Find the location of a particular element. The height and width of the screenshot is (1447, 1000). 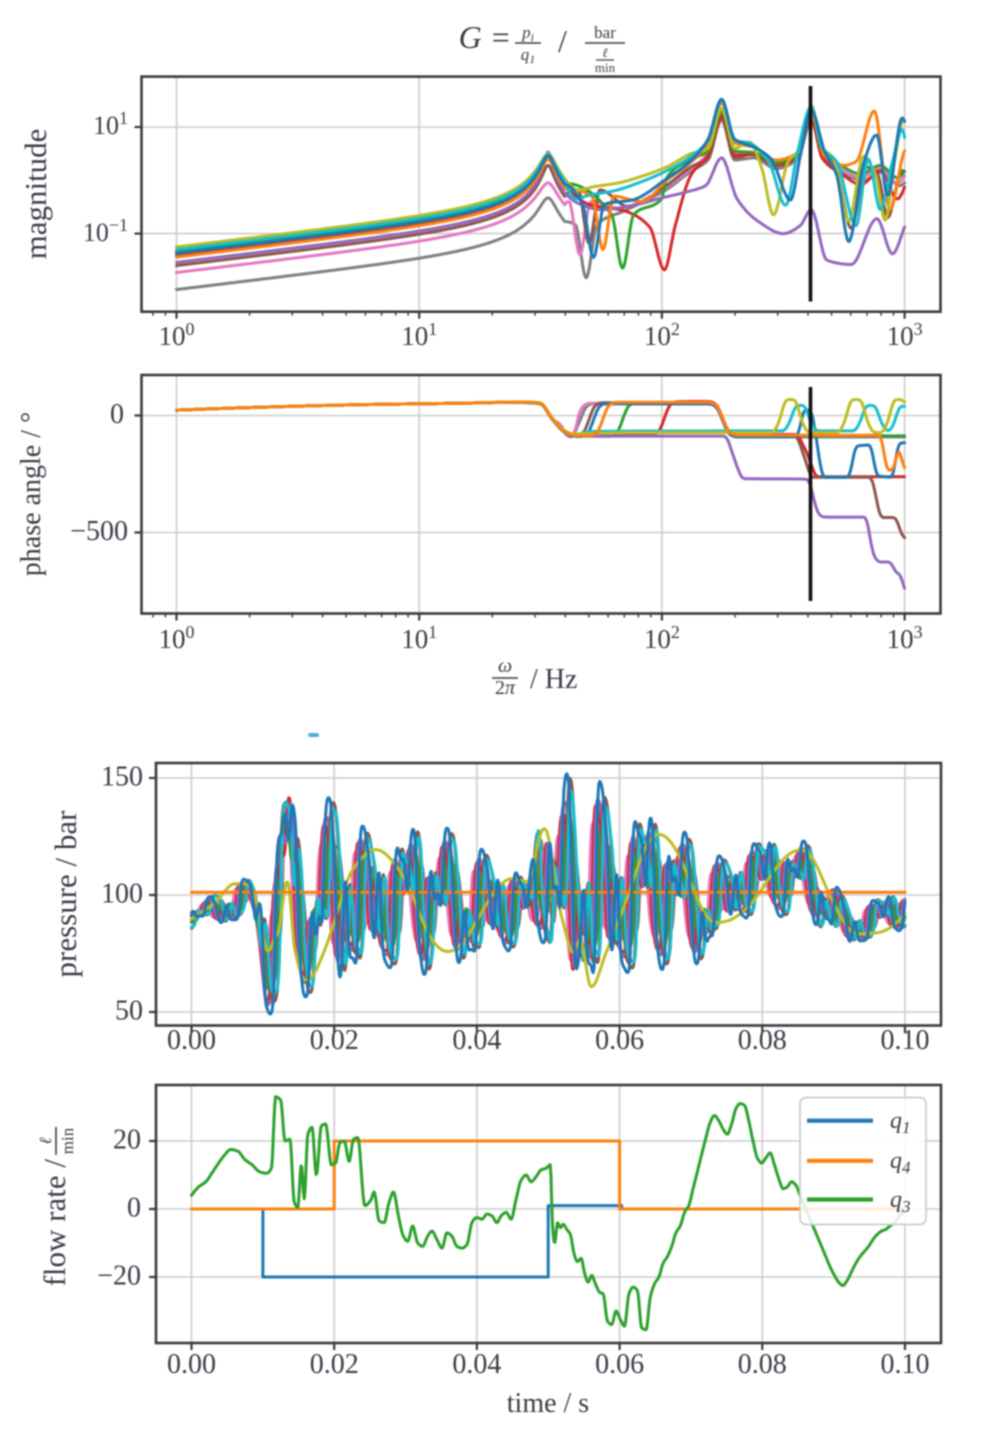

svg-text: 50 is located at coordinates (129, 1011).